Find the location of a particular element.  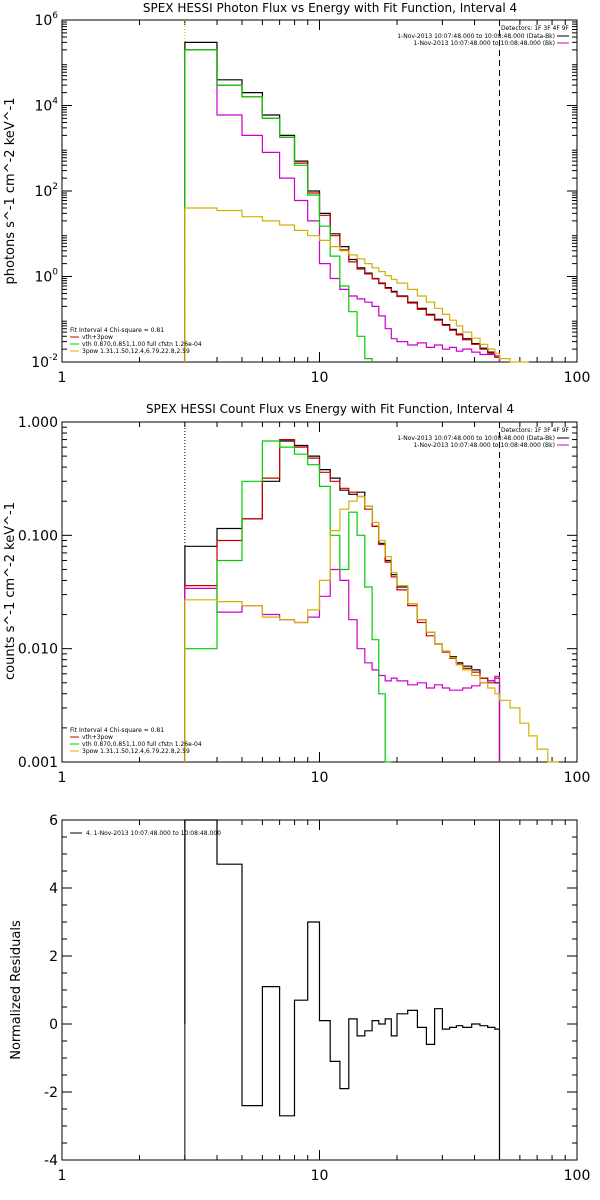

y-tick-label: -2 is located at coordinates (51, 1093).